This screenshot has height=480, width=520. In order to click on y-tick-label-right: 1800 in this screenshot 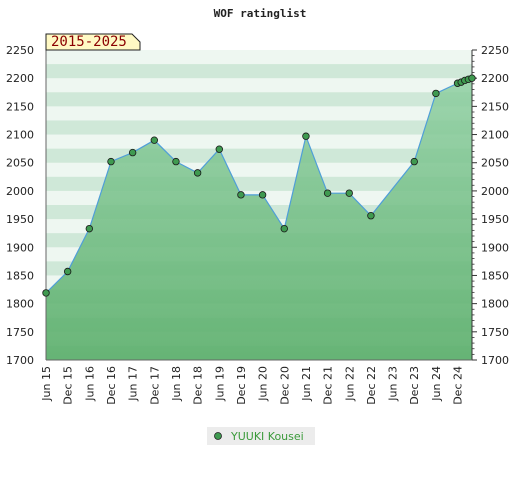, I will do `click(495, 304)`.